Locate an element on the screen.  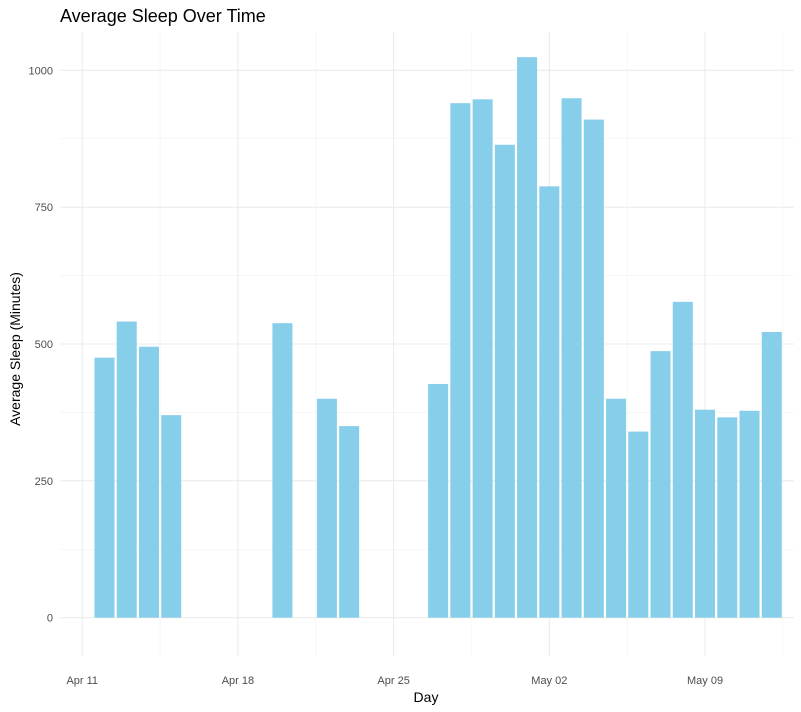
chart-title: Average Sleep Over Time is located at coordinates (163, 16).